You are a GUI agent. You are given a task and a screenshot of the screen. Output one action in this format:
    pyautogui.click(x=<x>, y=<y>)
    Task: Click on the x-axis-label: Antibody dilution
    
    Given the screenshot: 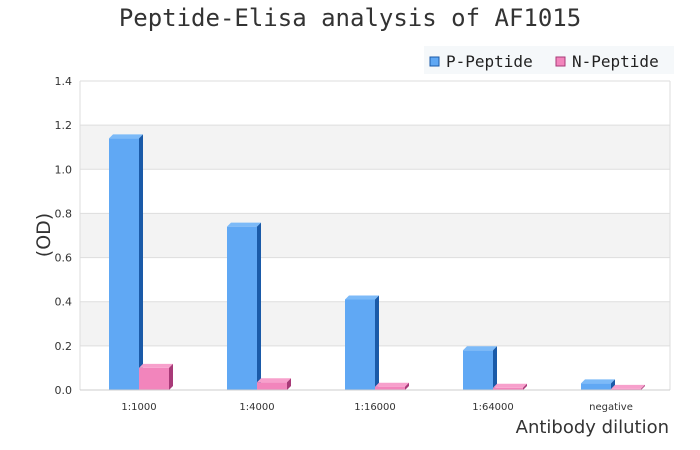 What is the action you would take?
    pyautogui.click(x=592, y=427)
    